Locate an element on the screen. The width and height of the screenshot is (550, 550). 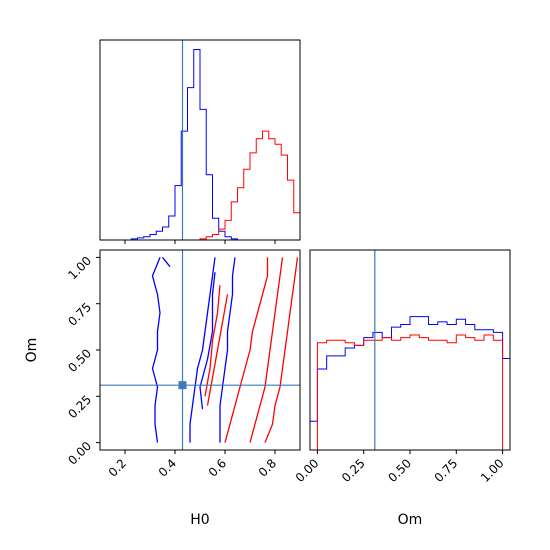
contour-x-tick-label-3: 0.8 is located at coordinates (267, 467).